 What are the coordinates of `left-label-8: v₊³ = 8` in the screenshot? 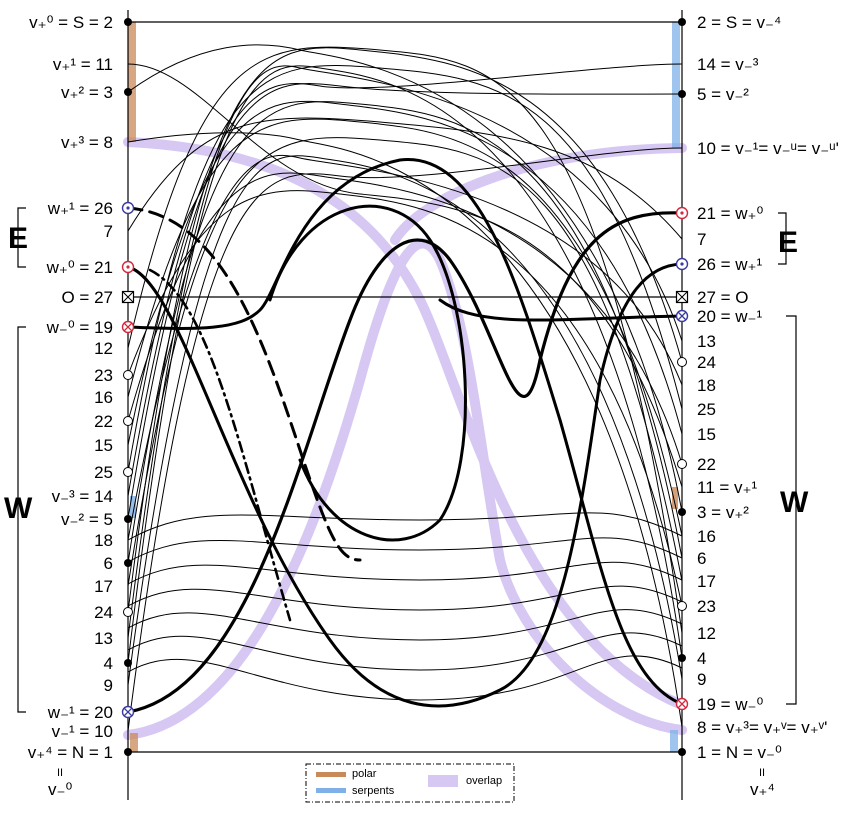 It's located at (87, 142).